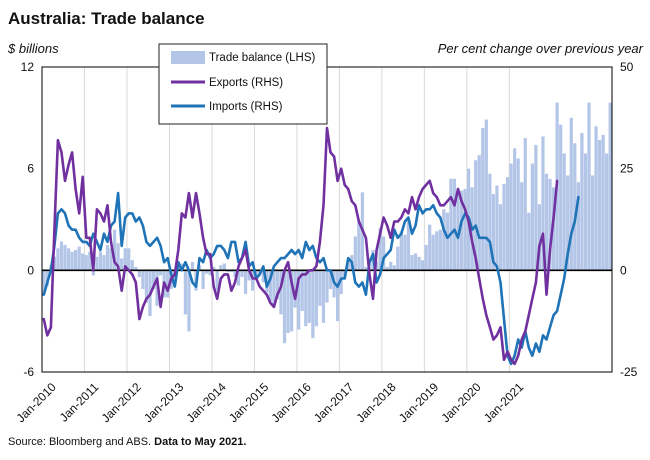 The image size is (650, 460). What do you see at coordinates (292, 403) in the screenshot?
I see `x-tick-label: Jan-2016` at bounding box center [292, 403].